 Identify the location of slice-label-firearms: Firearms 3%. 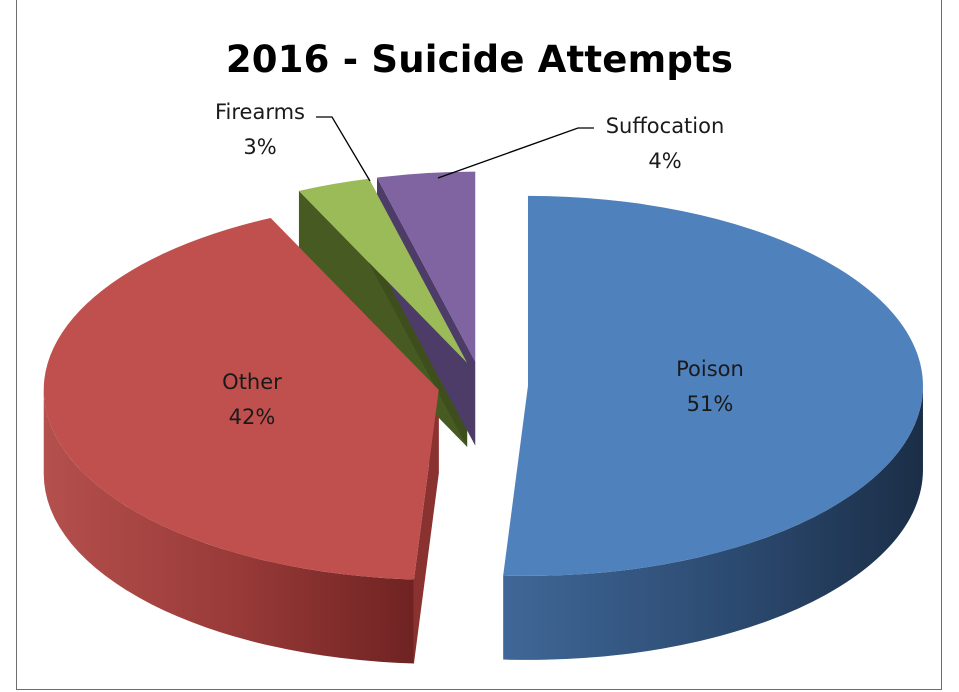
(260, 129).